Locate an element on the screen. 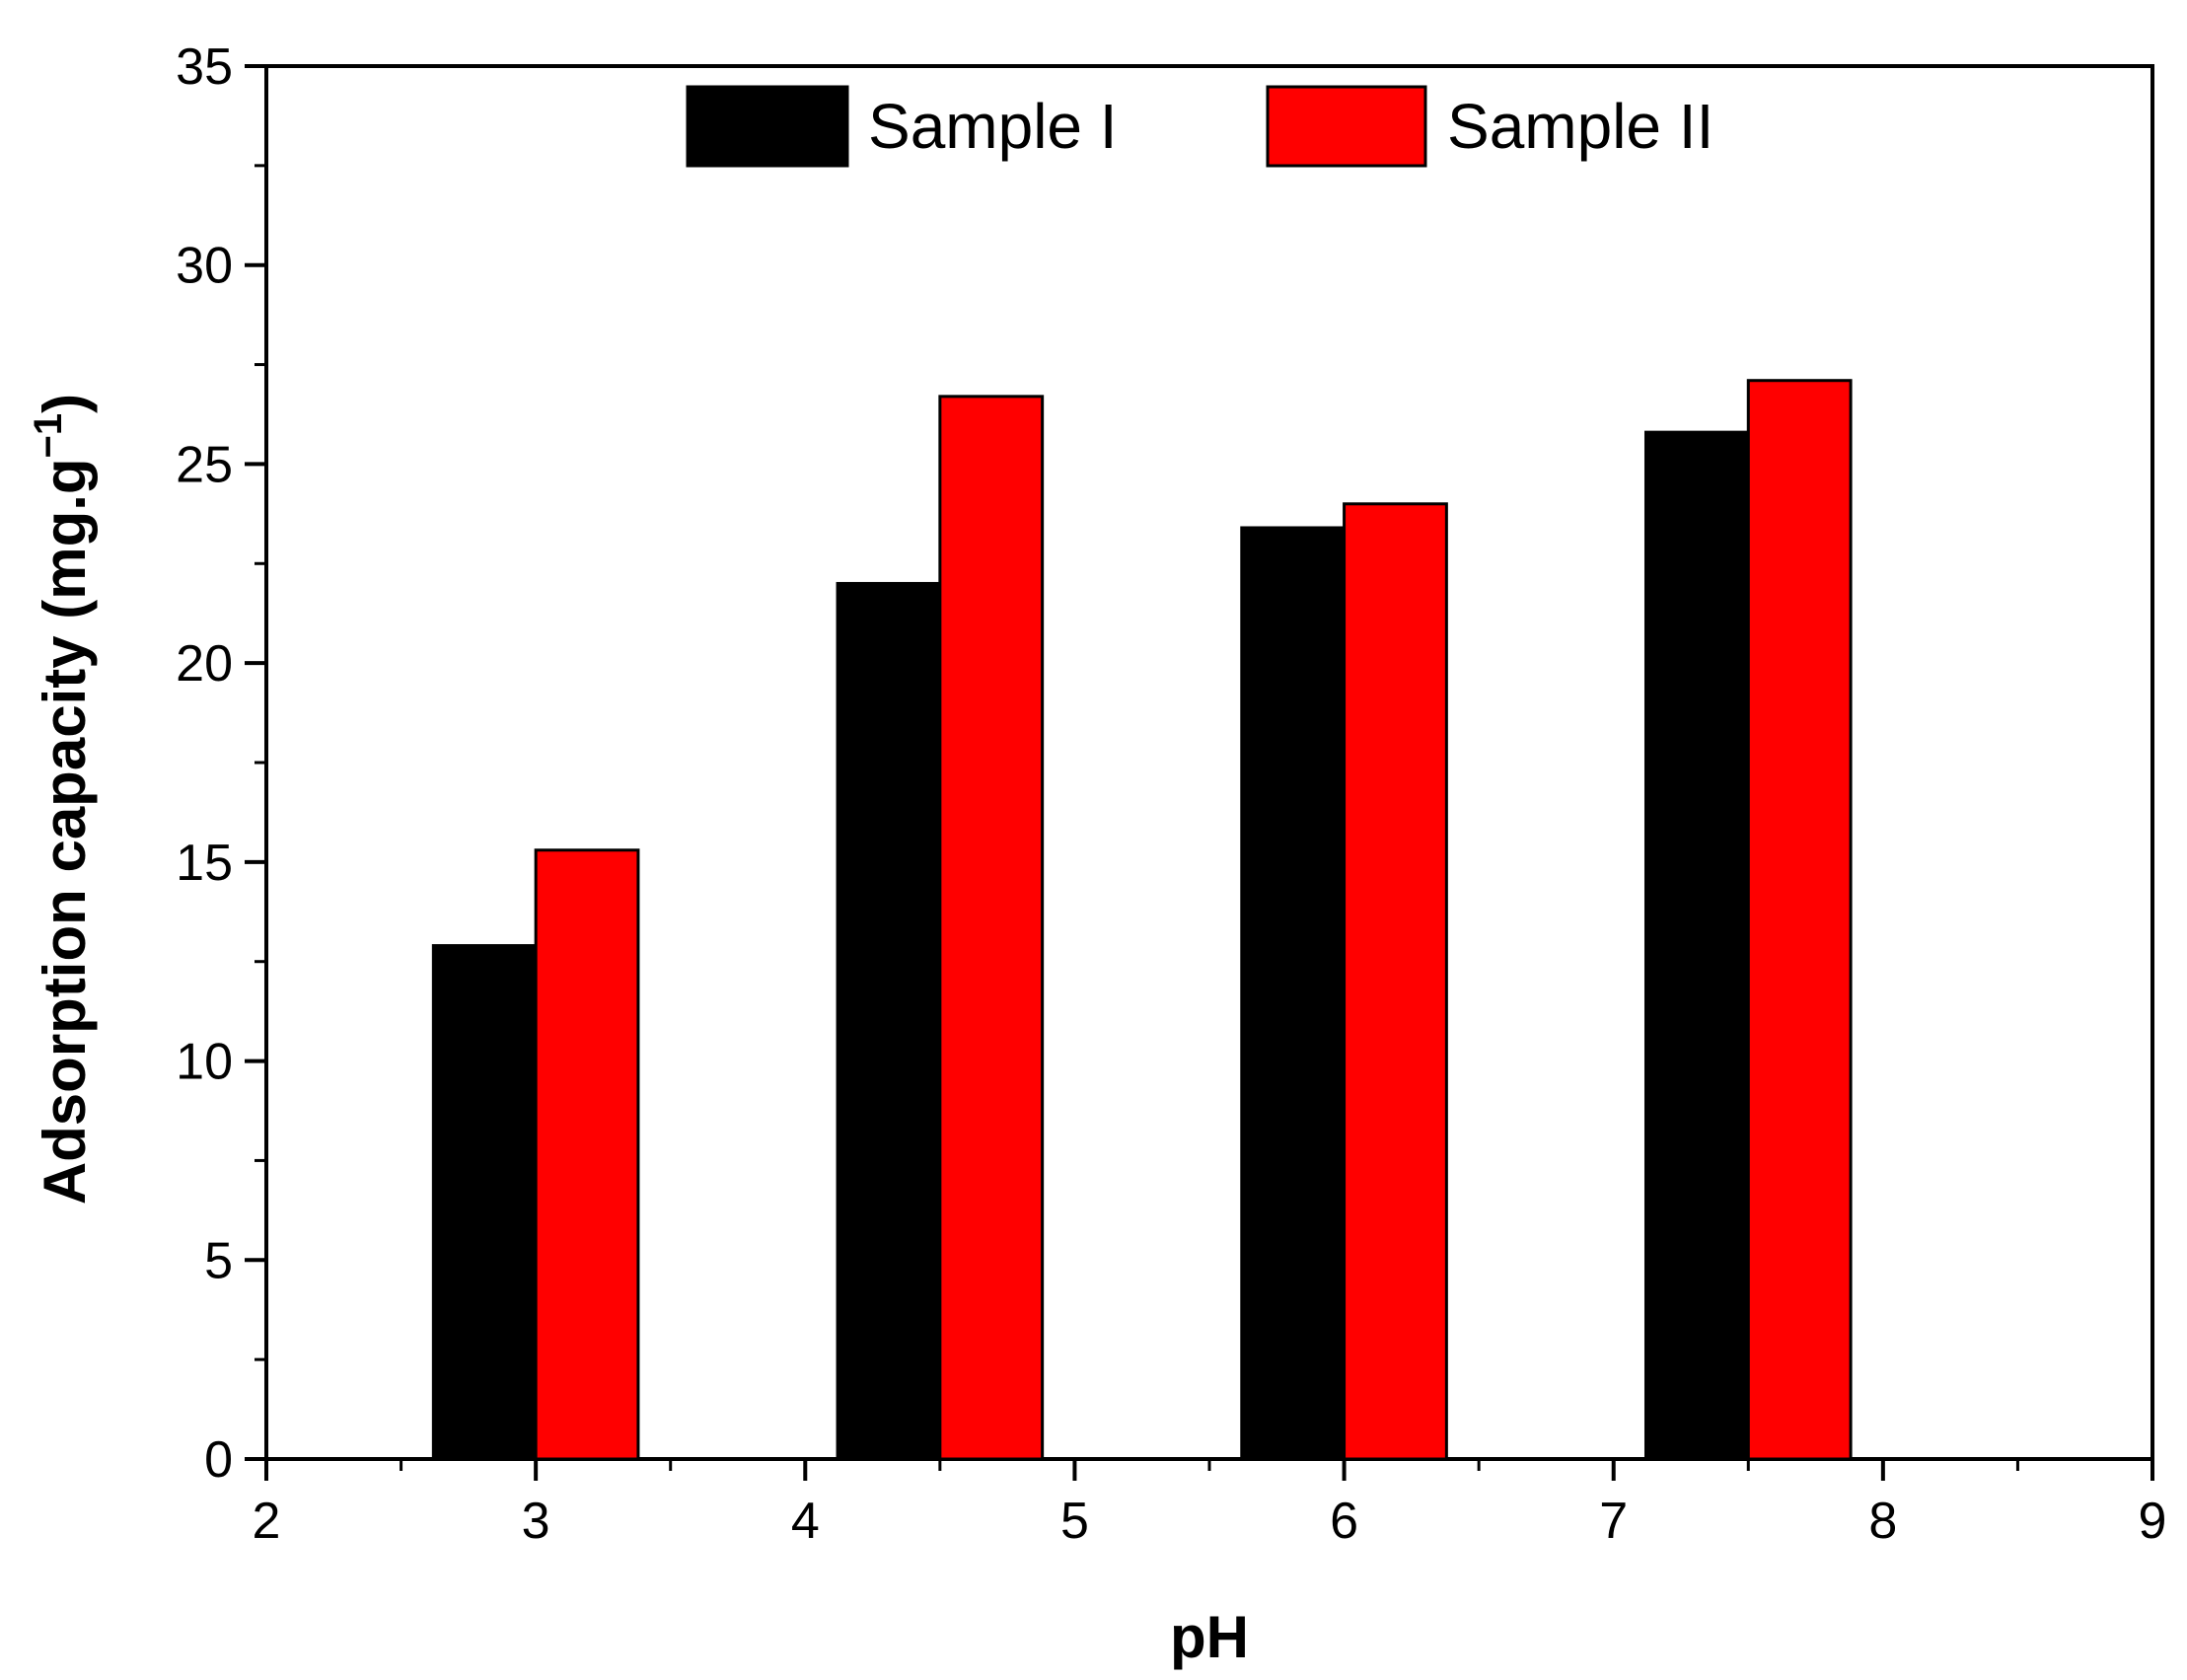 Image resolution: width=2187 pixels, height=1680 pixels. x-tick-label: 3 is located at coordinates (536, 1521).